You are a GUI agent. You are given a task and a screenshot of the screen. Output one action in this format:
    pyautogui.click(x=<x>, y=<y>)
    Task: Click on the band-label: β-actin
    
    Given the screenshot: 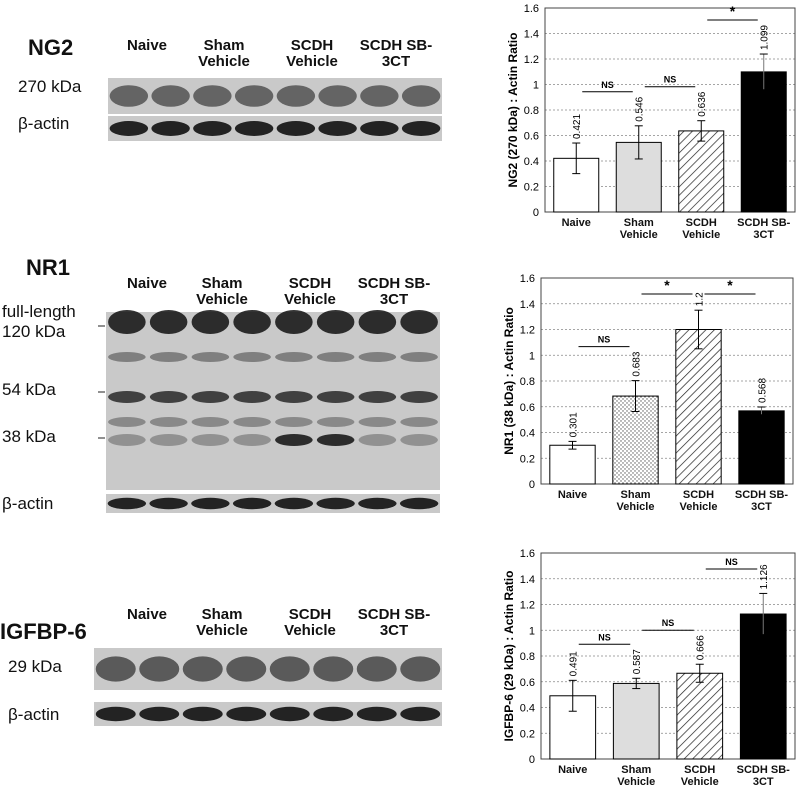 What is the action you would take?
    pyautogui.click(x=28, y=503)
    